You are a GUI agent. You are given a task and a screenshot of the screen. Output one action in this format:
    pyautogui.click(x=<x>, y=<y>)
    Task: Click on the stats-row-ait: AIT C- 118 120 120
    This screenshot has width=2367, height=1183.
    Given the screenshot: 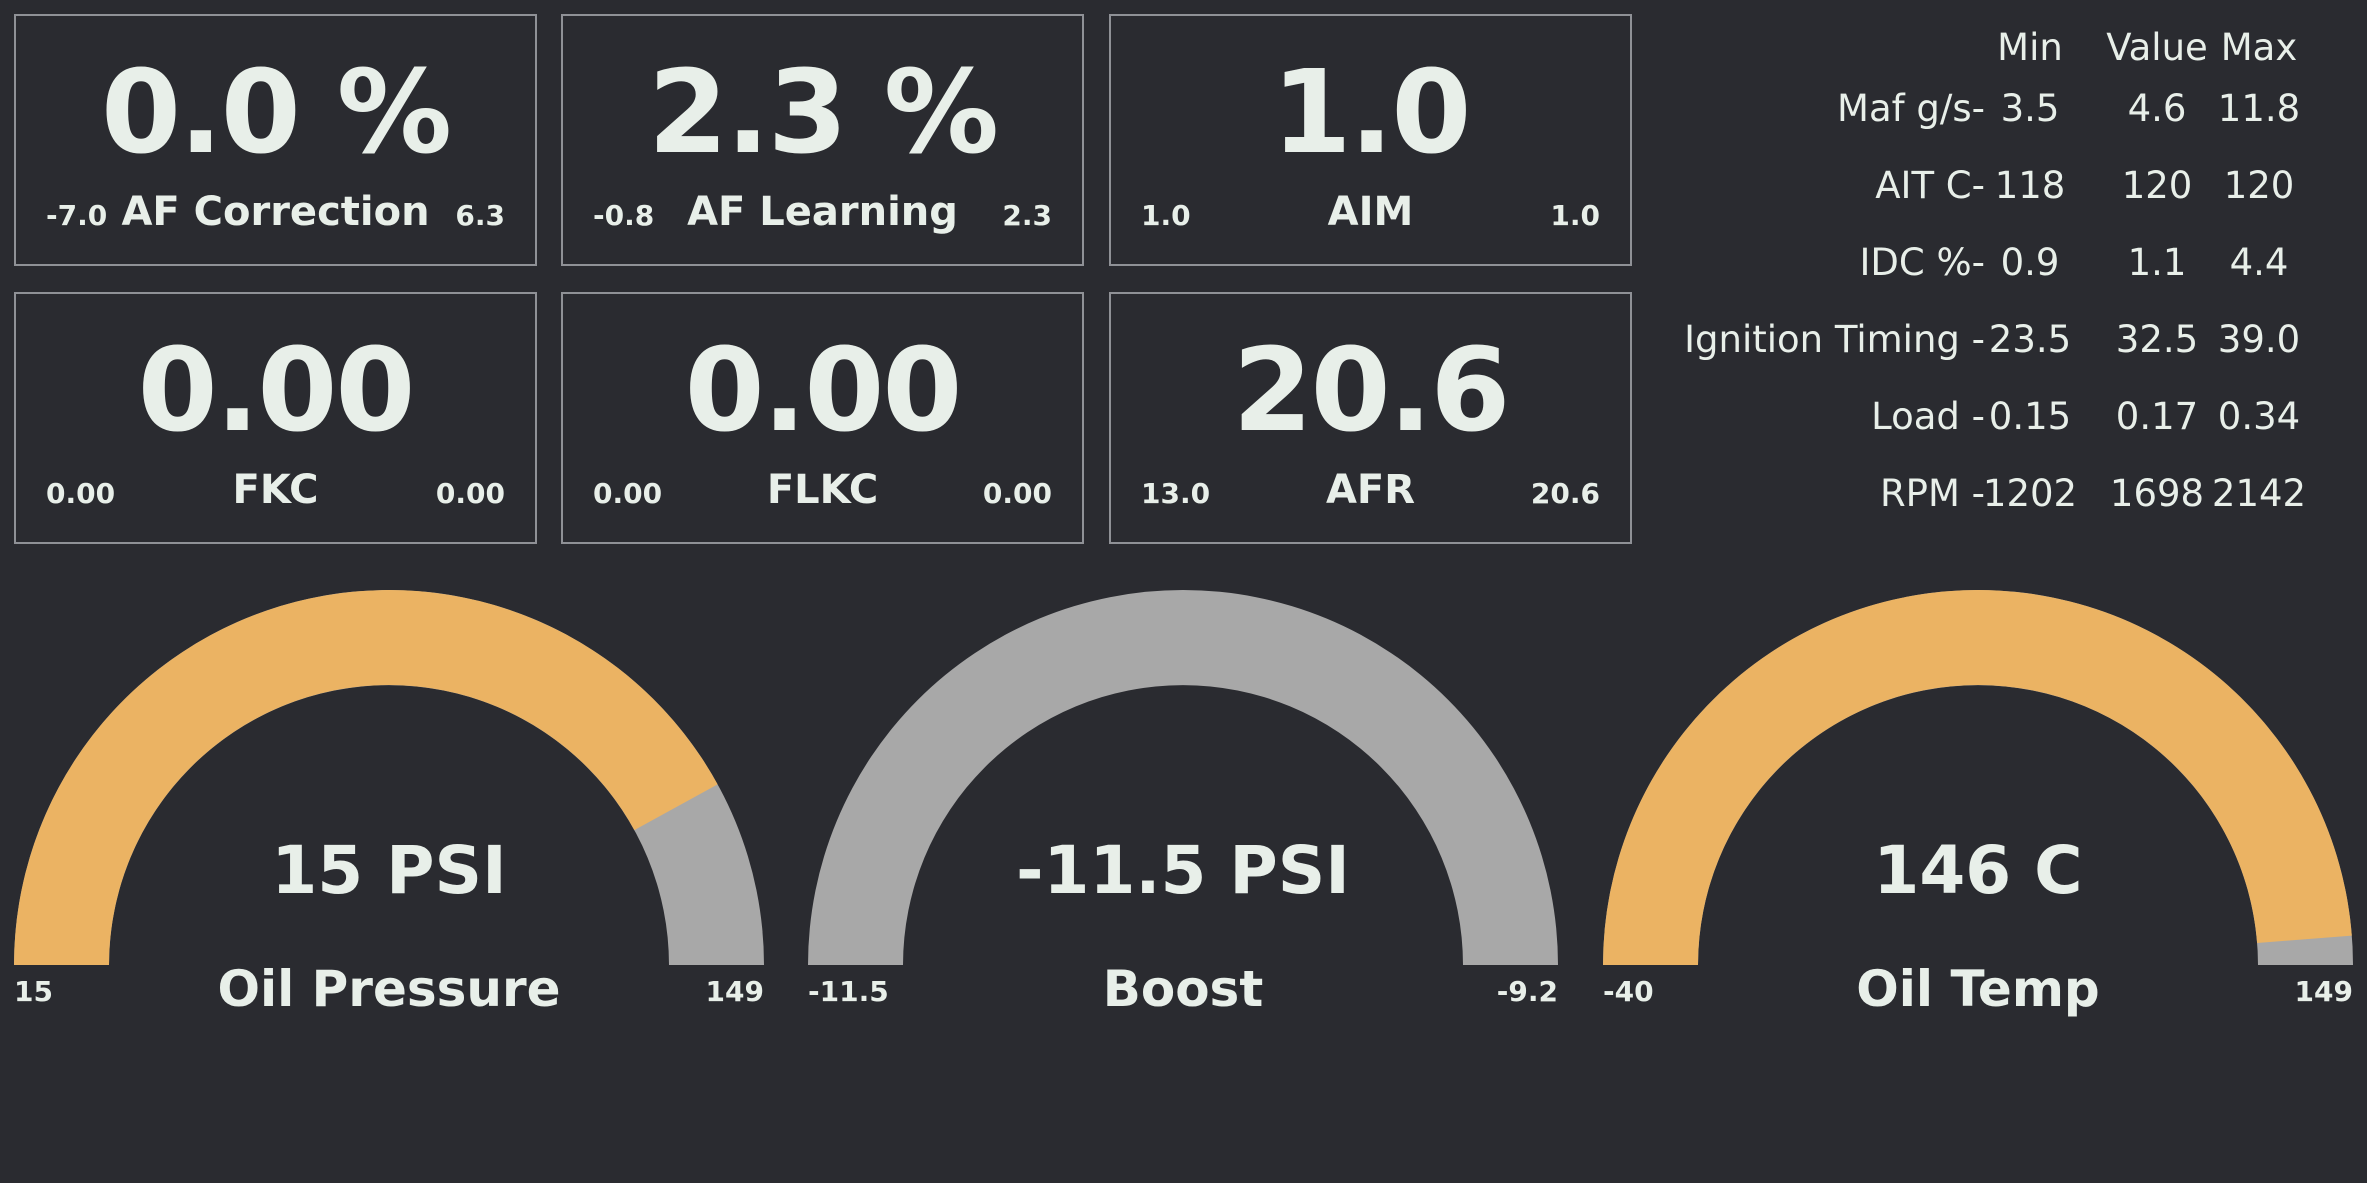 What is the action you would take?
    pyautogui.click(x=1980, y=186)
    